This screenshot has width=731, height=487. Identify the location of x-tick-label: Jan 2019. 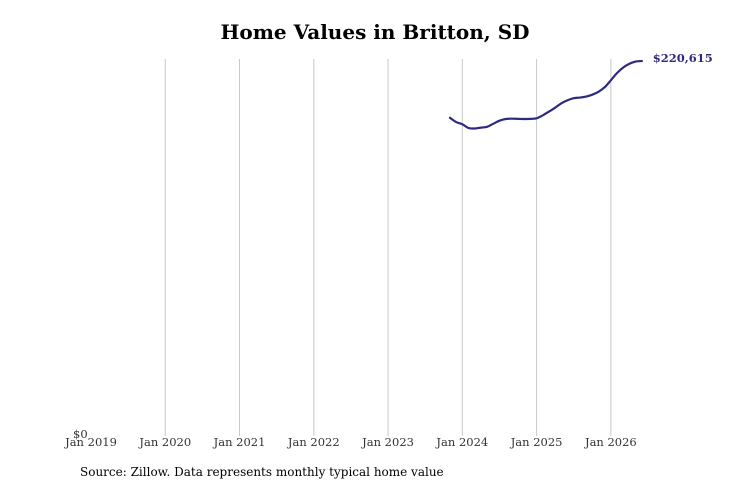
(90, 442).